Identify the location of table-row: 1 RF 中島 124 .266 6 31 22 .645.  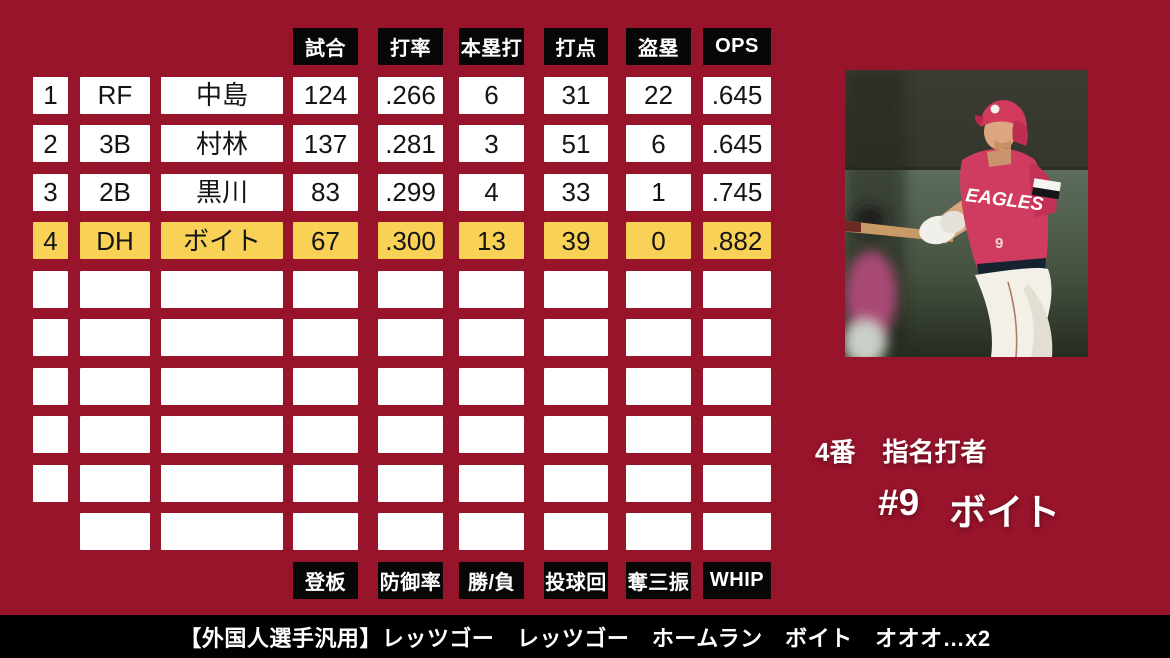
(402, 95).